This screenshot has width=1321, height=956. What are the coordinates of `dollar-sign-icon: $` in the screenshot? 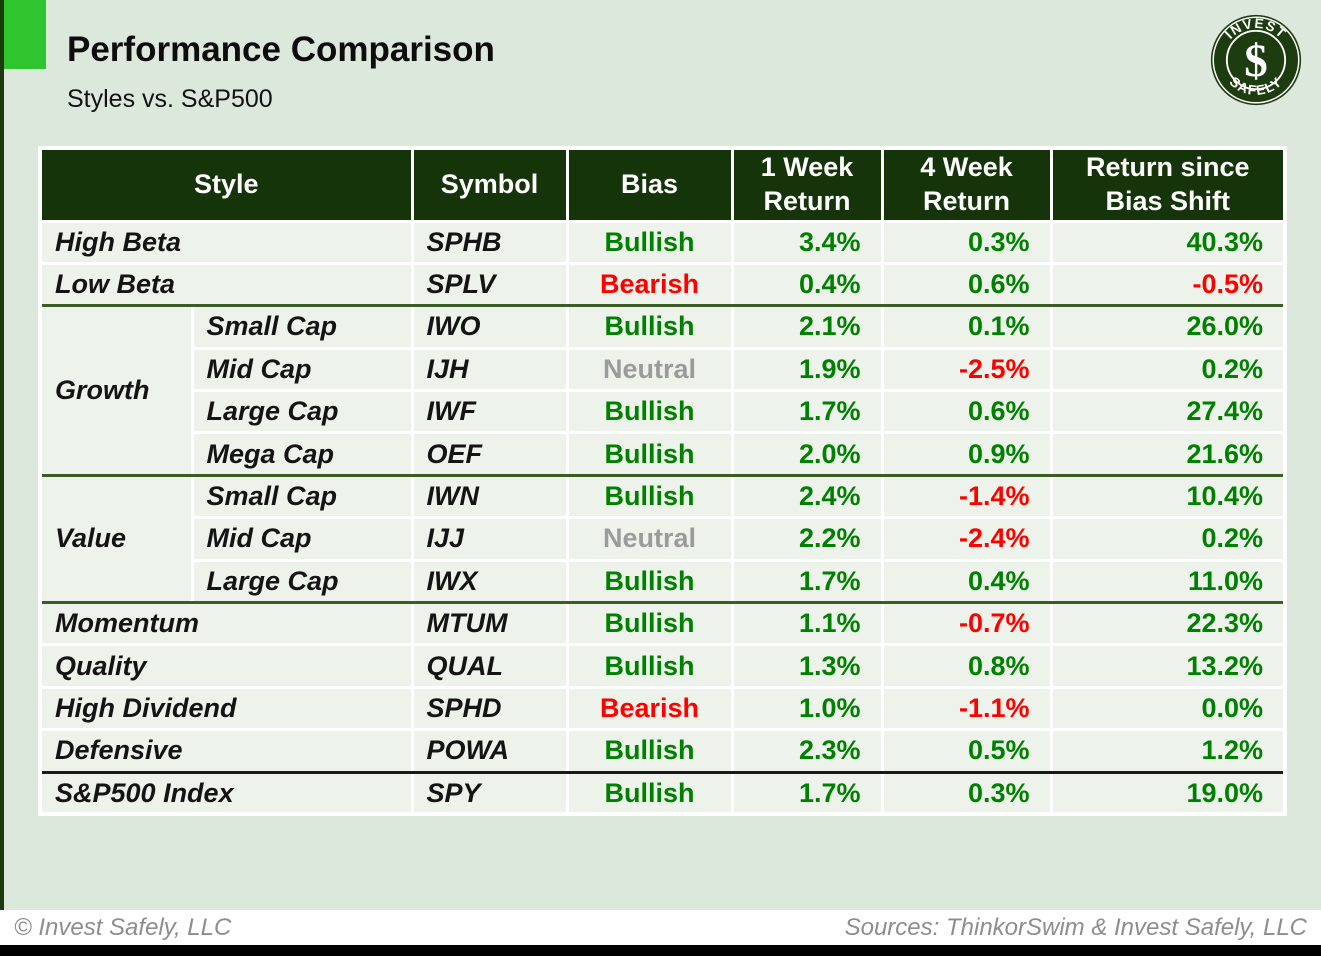 It's located at (1256, 61).